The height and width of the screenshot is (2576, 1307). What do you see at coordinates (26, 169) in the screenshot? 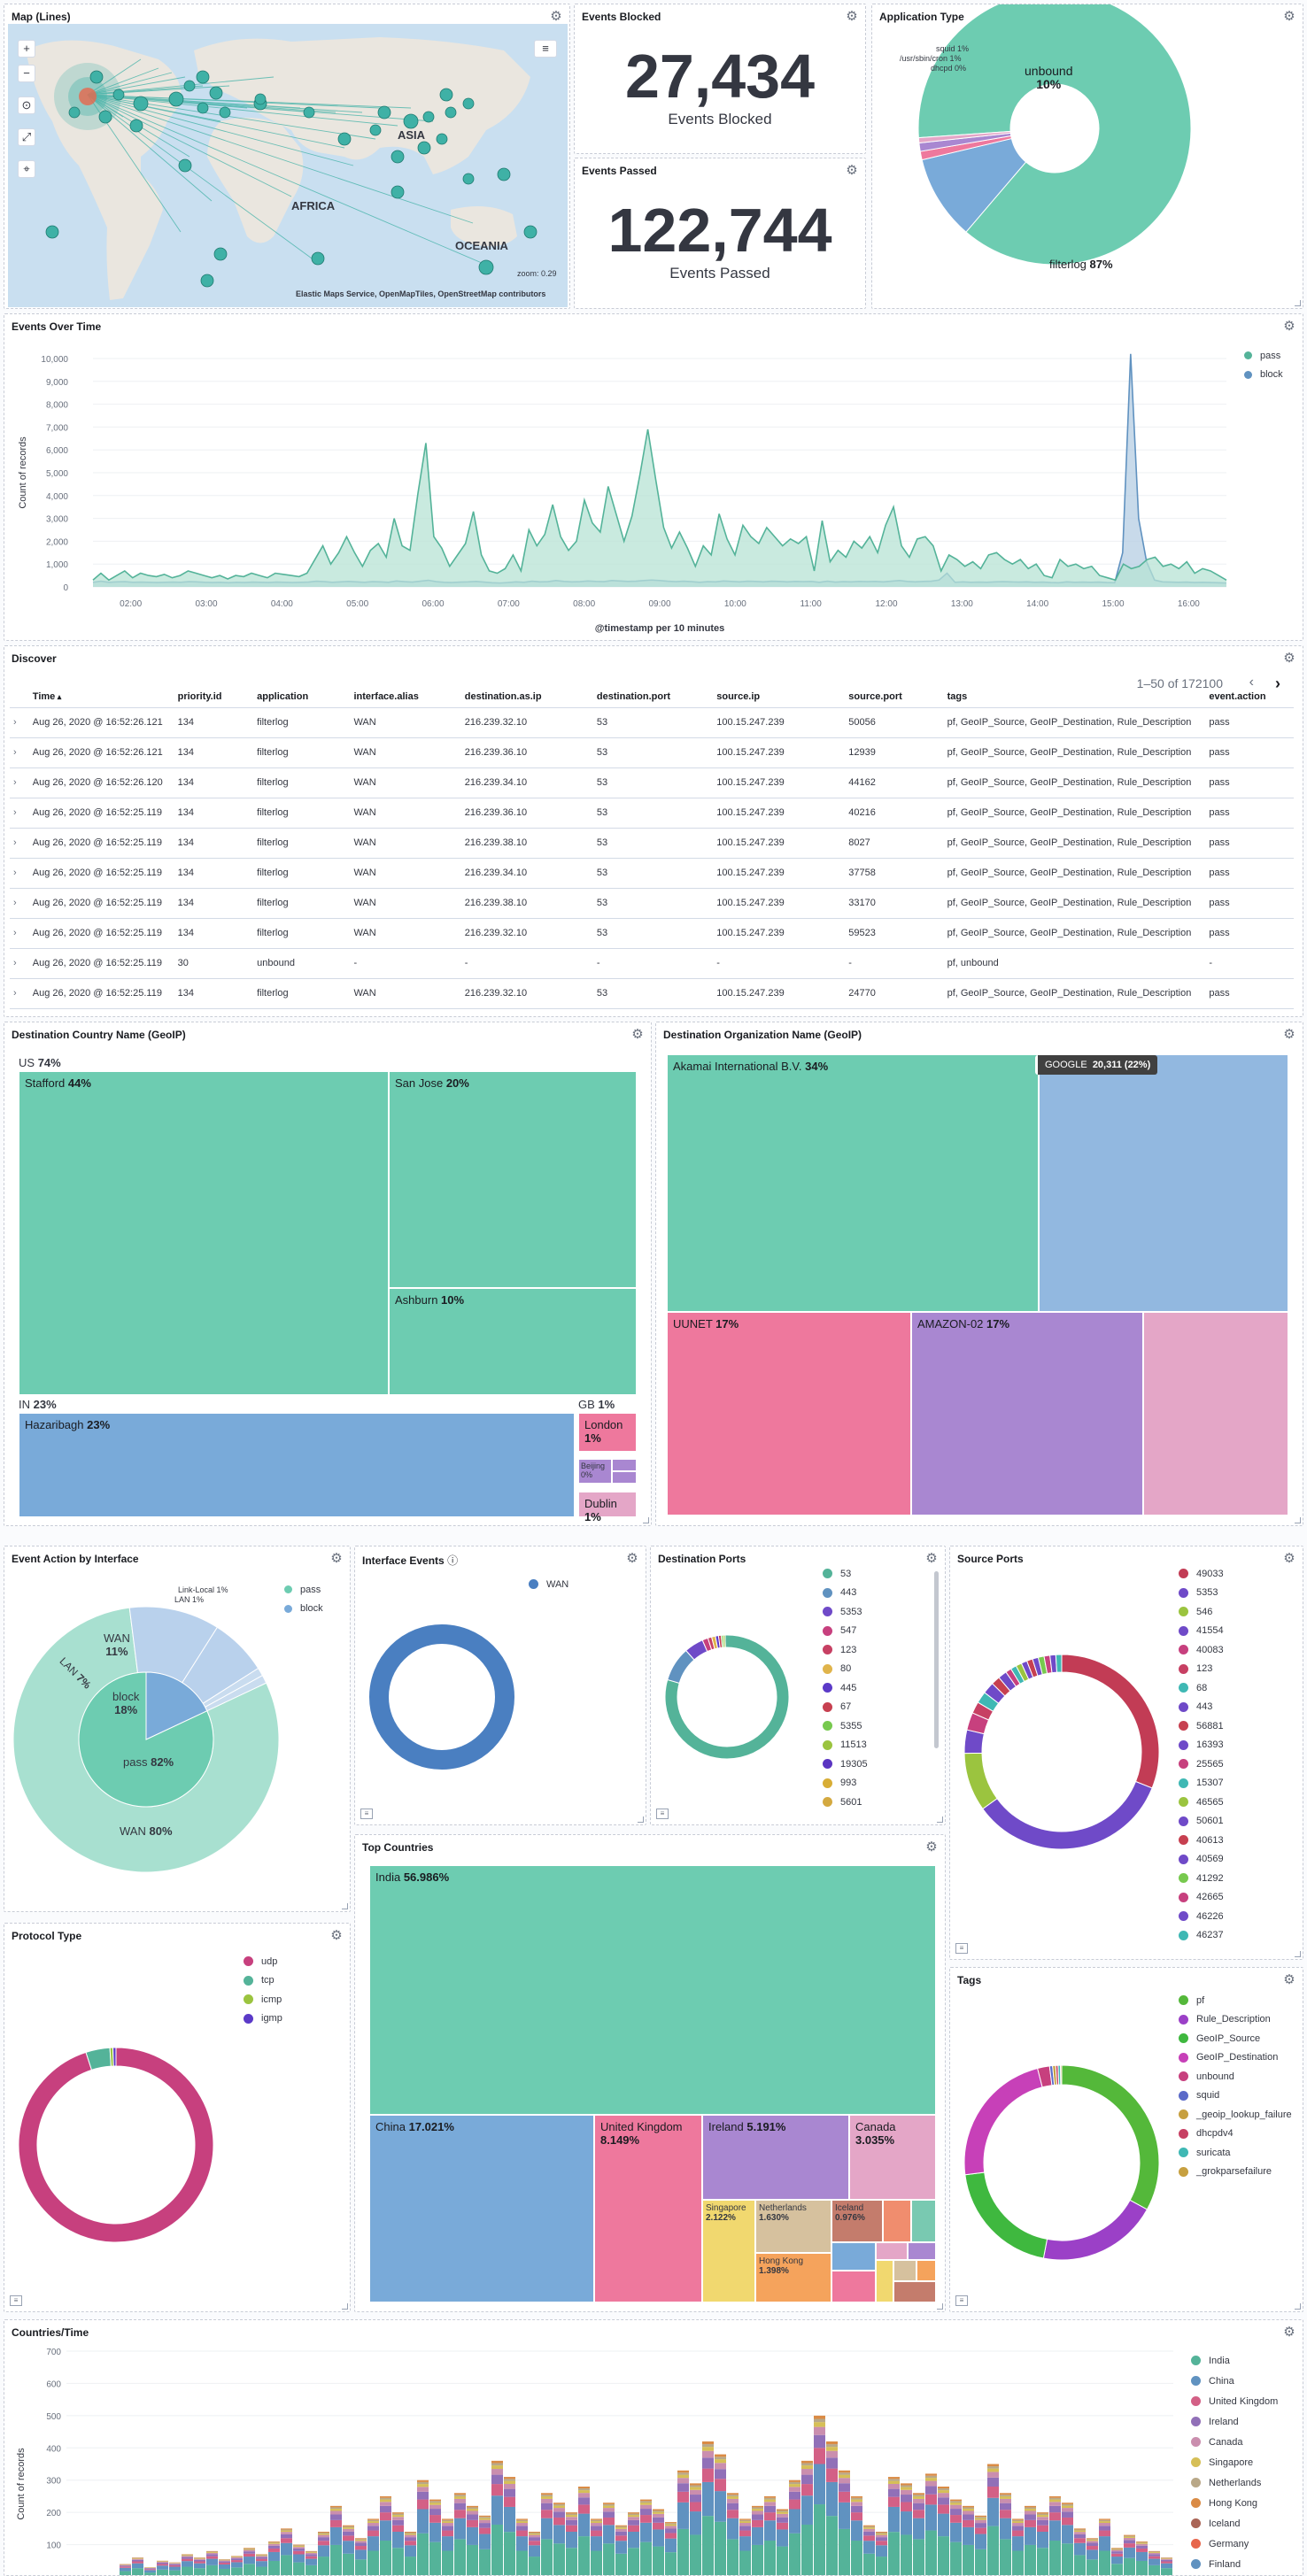
I see `map-draw-icon: ⌖` at bounding box center [26, 169].